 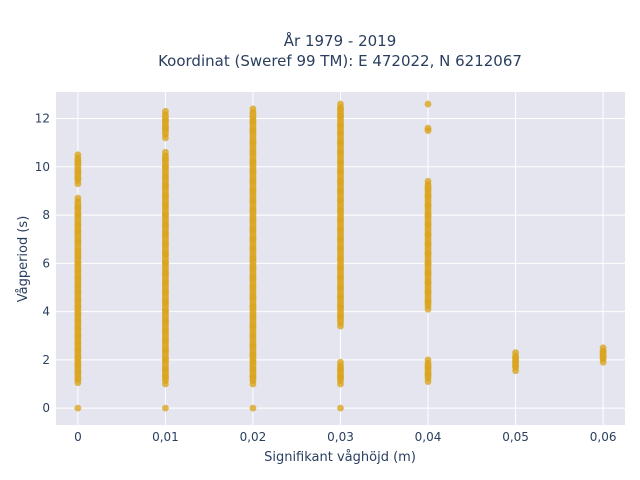 I want to click on x-axis-title: Signifikant våghöjd (m), so click(x=340, y=457).